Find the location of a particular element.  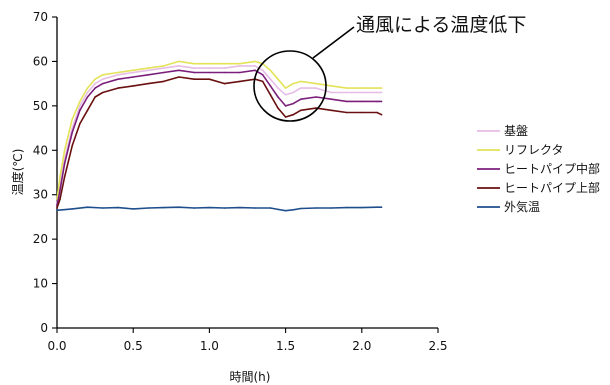

y-tick-label: 20 is located at coordinates (40, 239).